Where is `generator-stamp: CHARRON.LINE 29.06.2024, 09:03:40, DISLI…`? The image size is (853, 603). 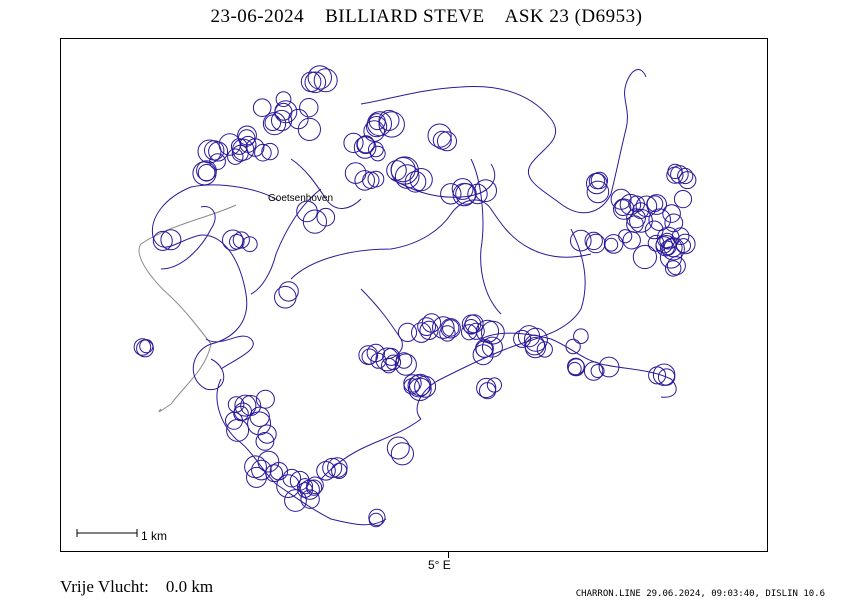 generator-stamp: CHARRON.LINE 29.06.2024, 09:03:40, DISLI… is located at coordinates (700, 594).